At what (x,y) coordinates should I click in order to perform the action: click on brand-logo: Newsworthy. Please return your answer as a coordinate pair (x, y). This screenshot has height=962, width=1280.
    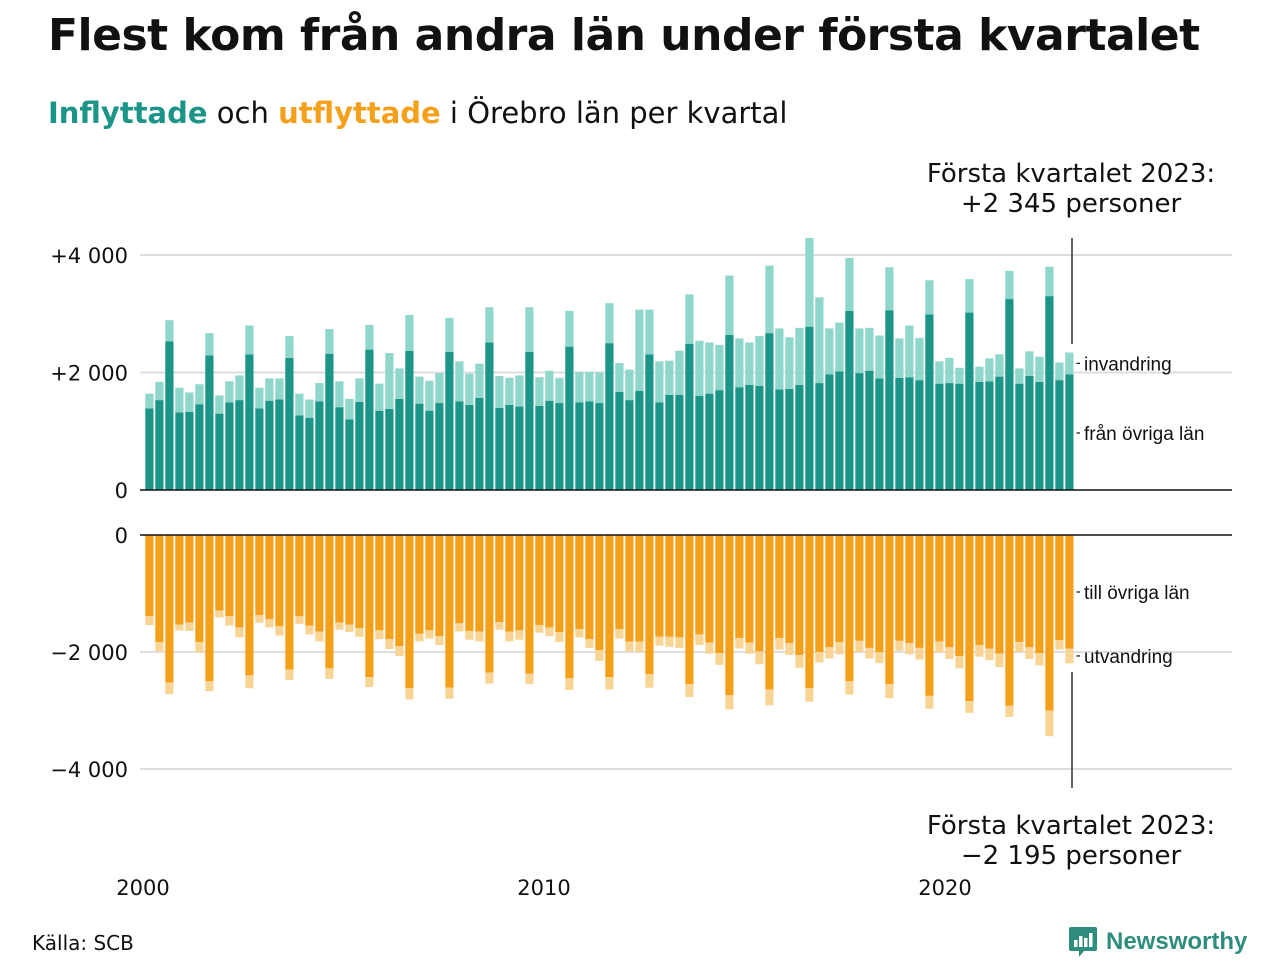
    Looking at the image, I should click on (1157, 942).